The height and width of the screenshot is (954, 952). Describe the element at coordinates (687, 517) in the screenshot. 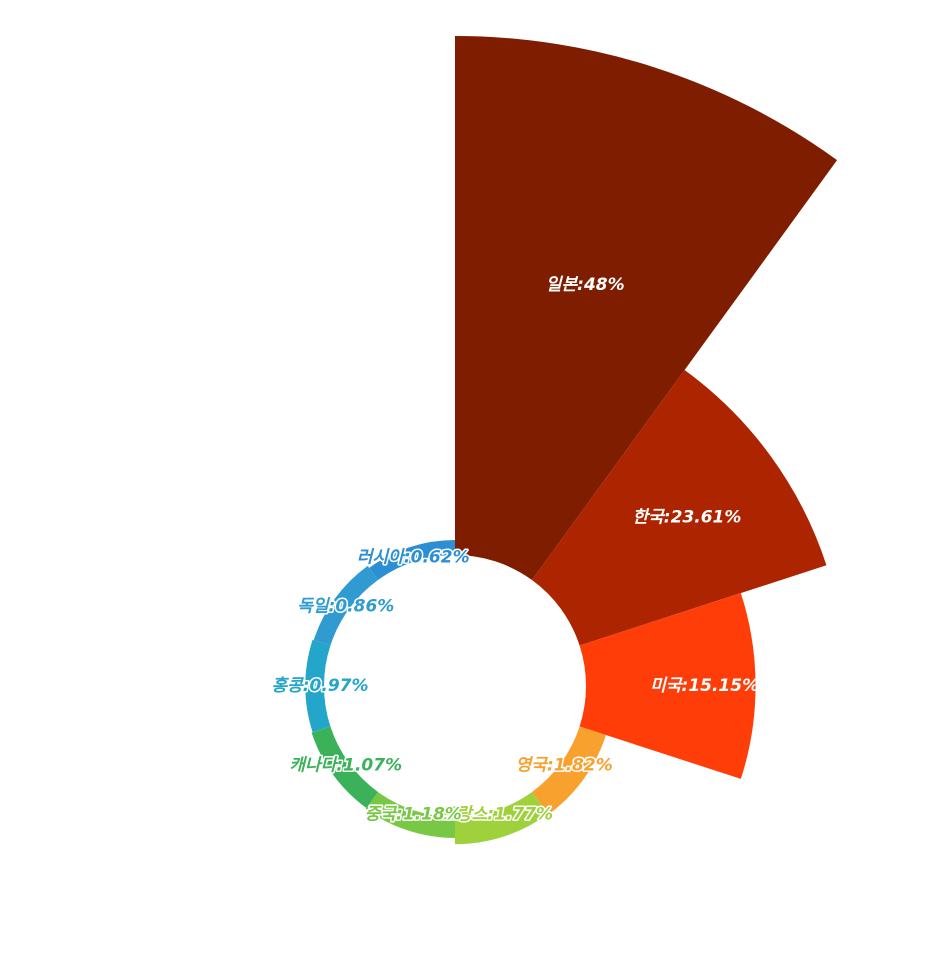

I see `slice-label-1: 한국:23.61%` at that location.